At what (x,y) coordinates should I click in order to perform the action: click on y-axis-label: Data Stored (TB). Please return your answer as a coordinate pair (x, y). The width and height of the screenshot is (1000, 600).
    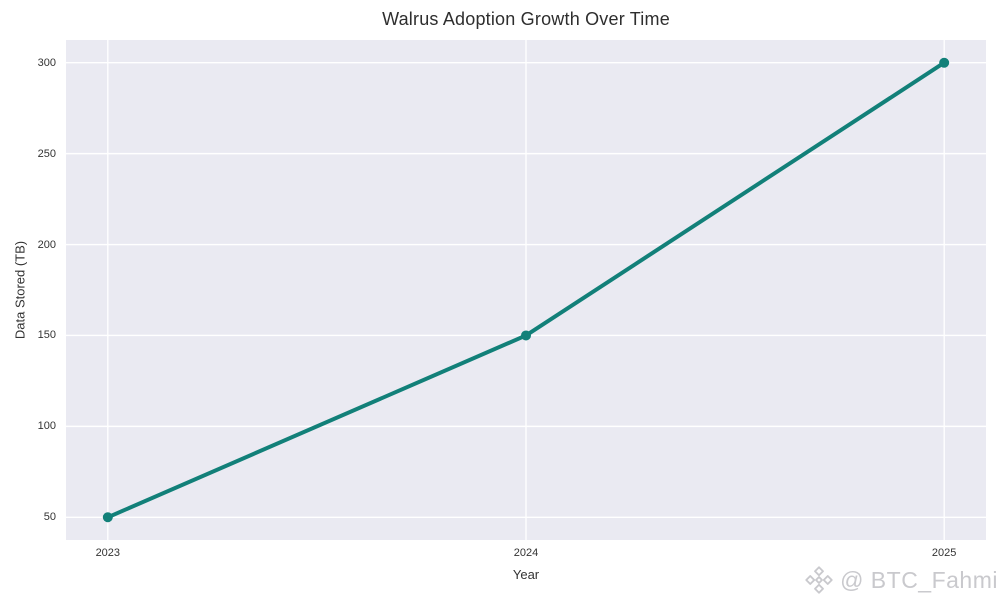
    Looking at the image, I should click on (20, 290).